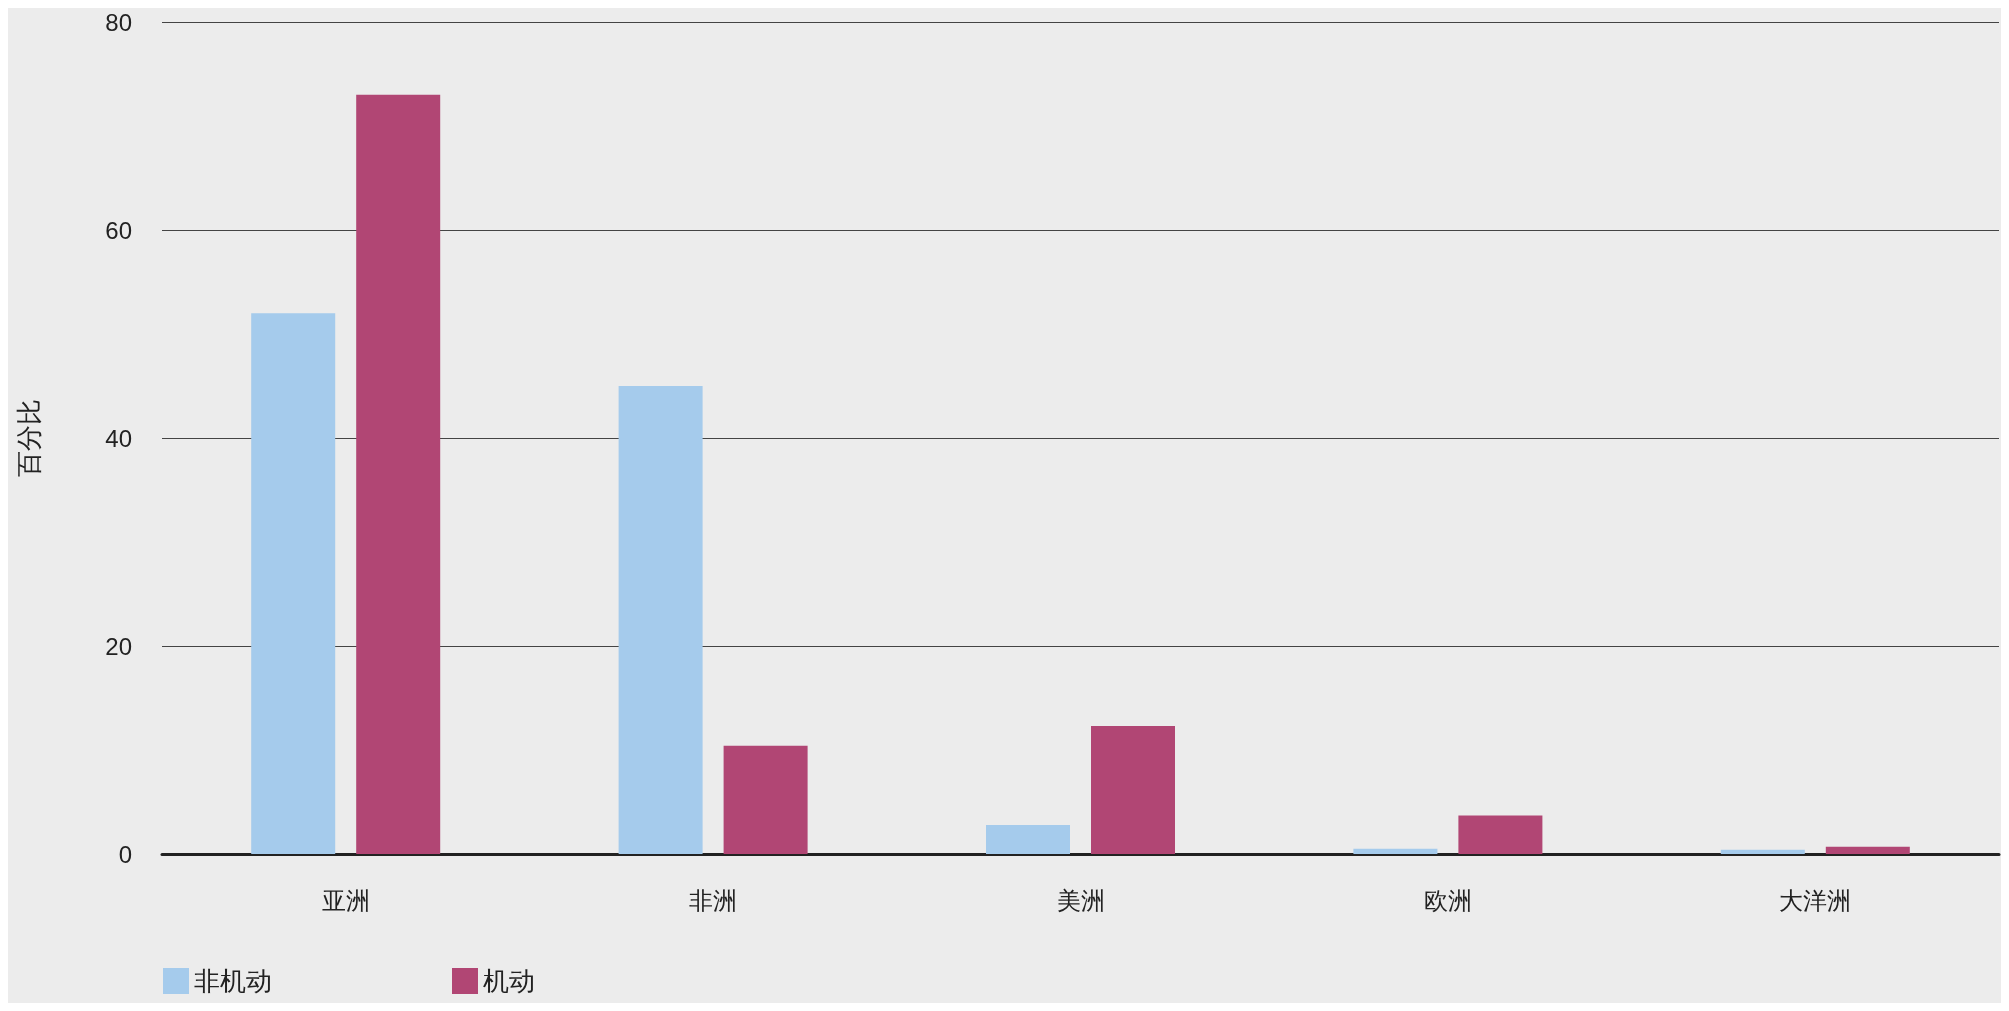 The height and width of the screenshot is (1011, 2009). I want to click on y-tick-label: 80, so click(118, 22).